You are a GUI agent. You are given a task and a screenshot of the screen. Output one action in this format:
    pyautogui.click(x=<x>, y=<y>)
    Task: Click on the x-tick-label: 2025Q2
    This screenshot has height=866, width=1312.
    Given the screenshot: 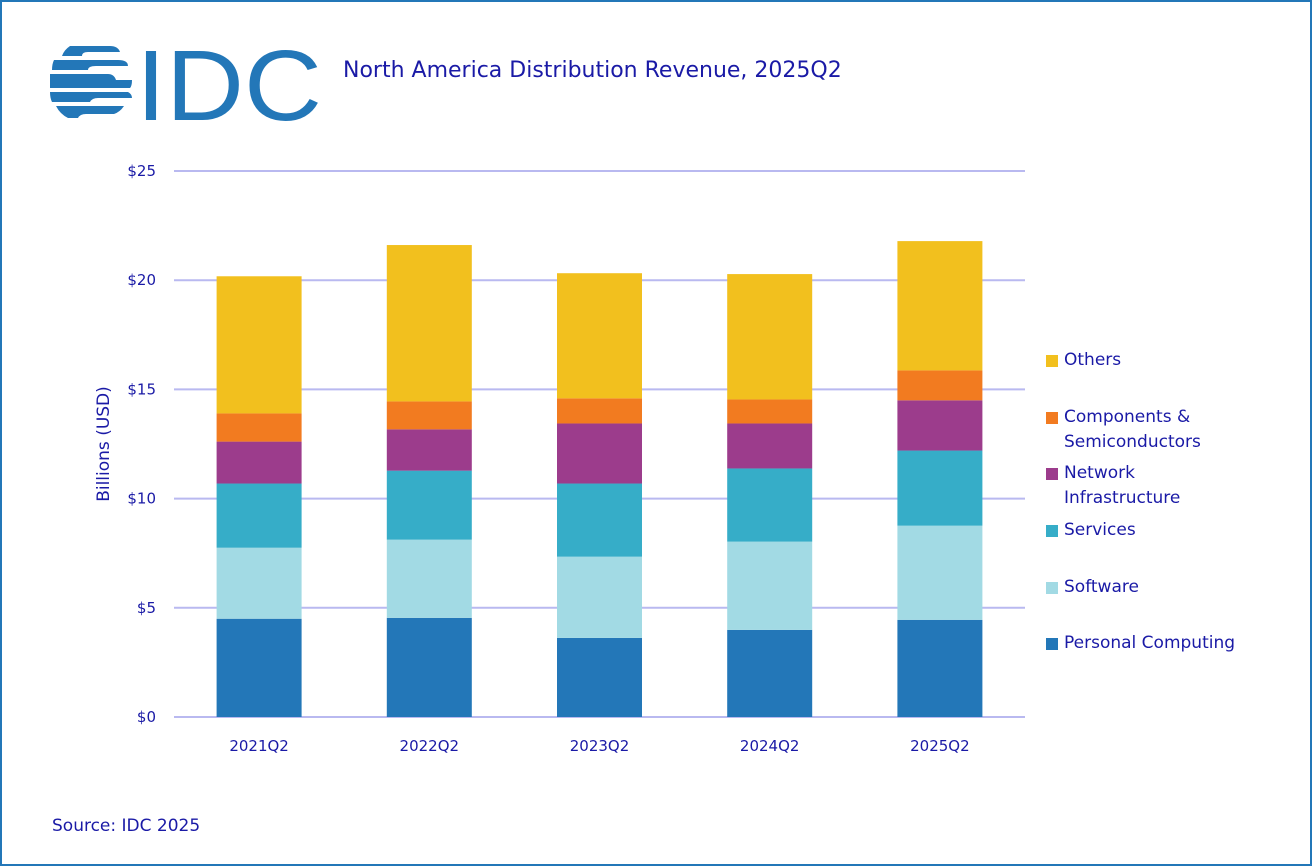 What is the action you would take?
    pyautogui.click(x=940, y=746)
    